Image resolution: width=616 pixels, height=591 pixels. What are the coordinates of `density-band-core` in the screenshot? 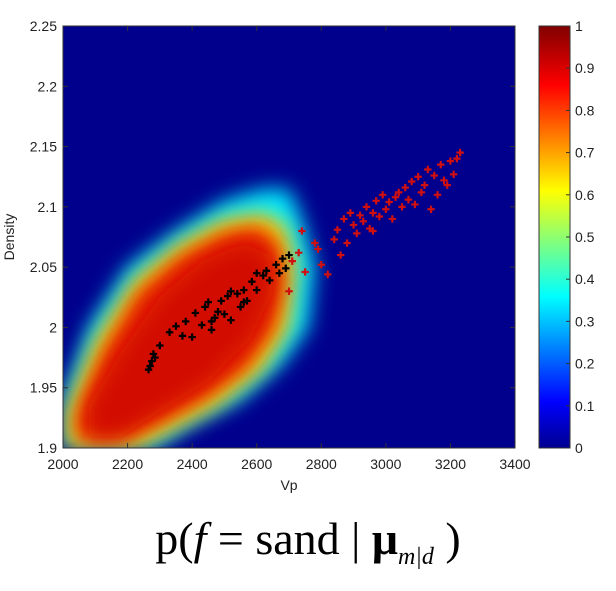 It's located at (180, 339).